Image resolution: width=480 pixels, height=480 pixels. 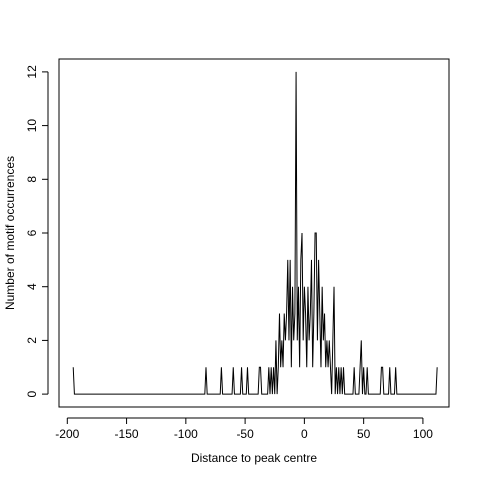 I want to click on y-tick-label: 0, so click(x=32, y=393).